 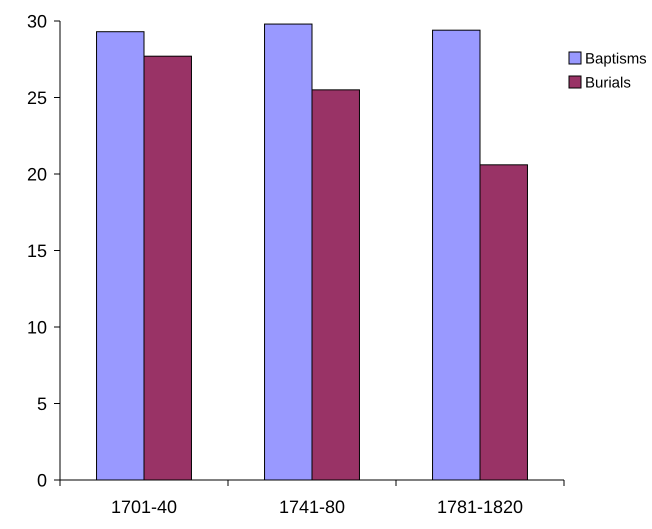 I want to click on y-tick-label: 15, so click(x=36, y=250).